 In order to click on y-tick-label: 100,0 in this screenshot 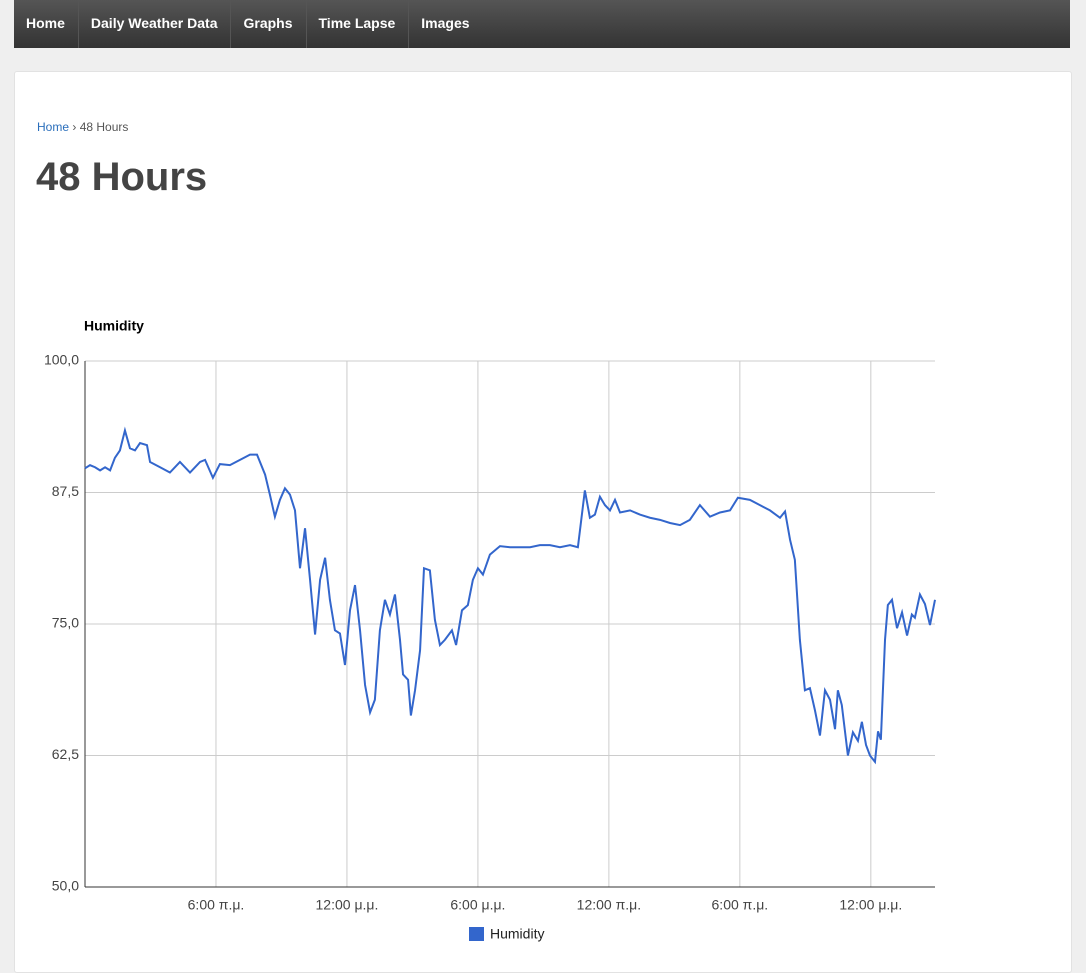, I will do `click(61, 360)`.